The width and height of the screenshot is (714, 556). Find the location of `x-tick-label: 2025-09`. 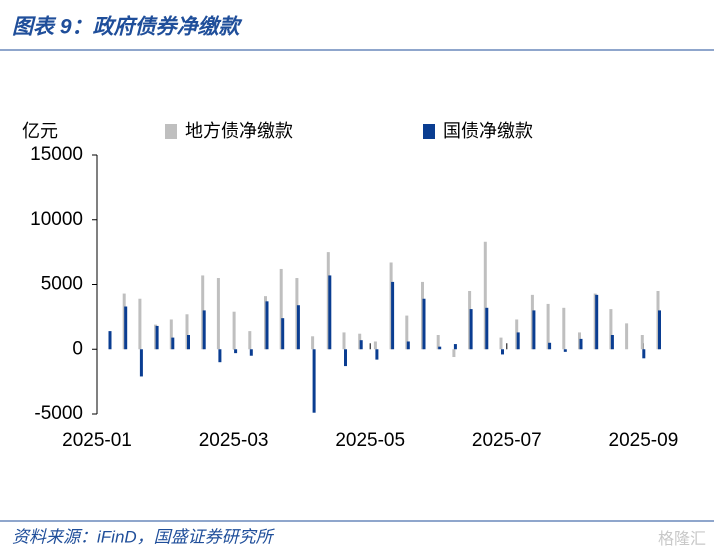

x-tick-label: 2025-09 is located at coordinates (644, 440).